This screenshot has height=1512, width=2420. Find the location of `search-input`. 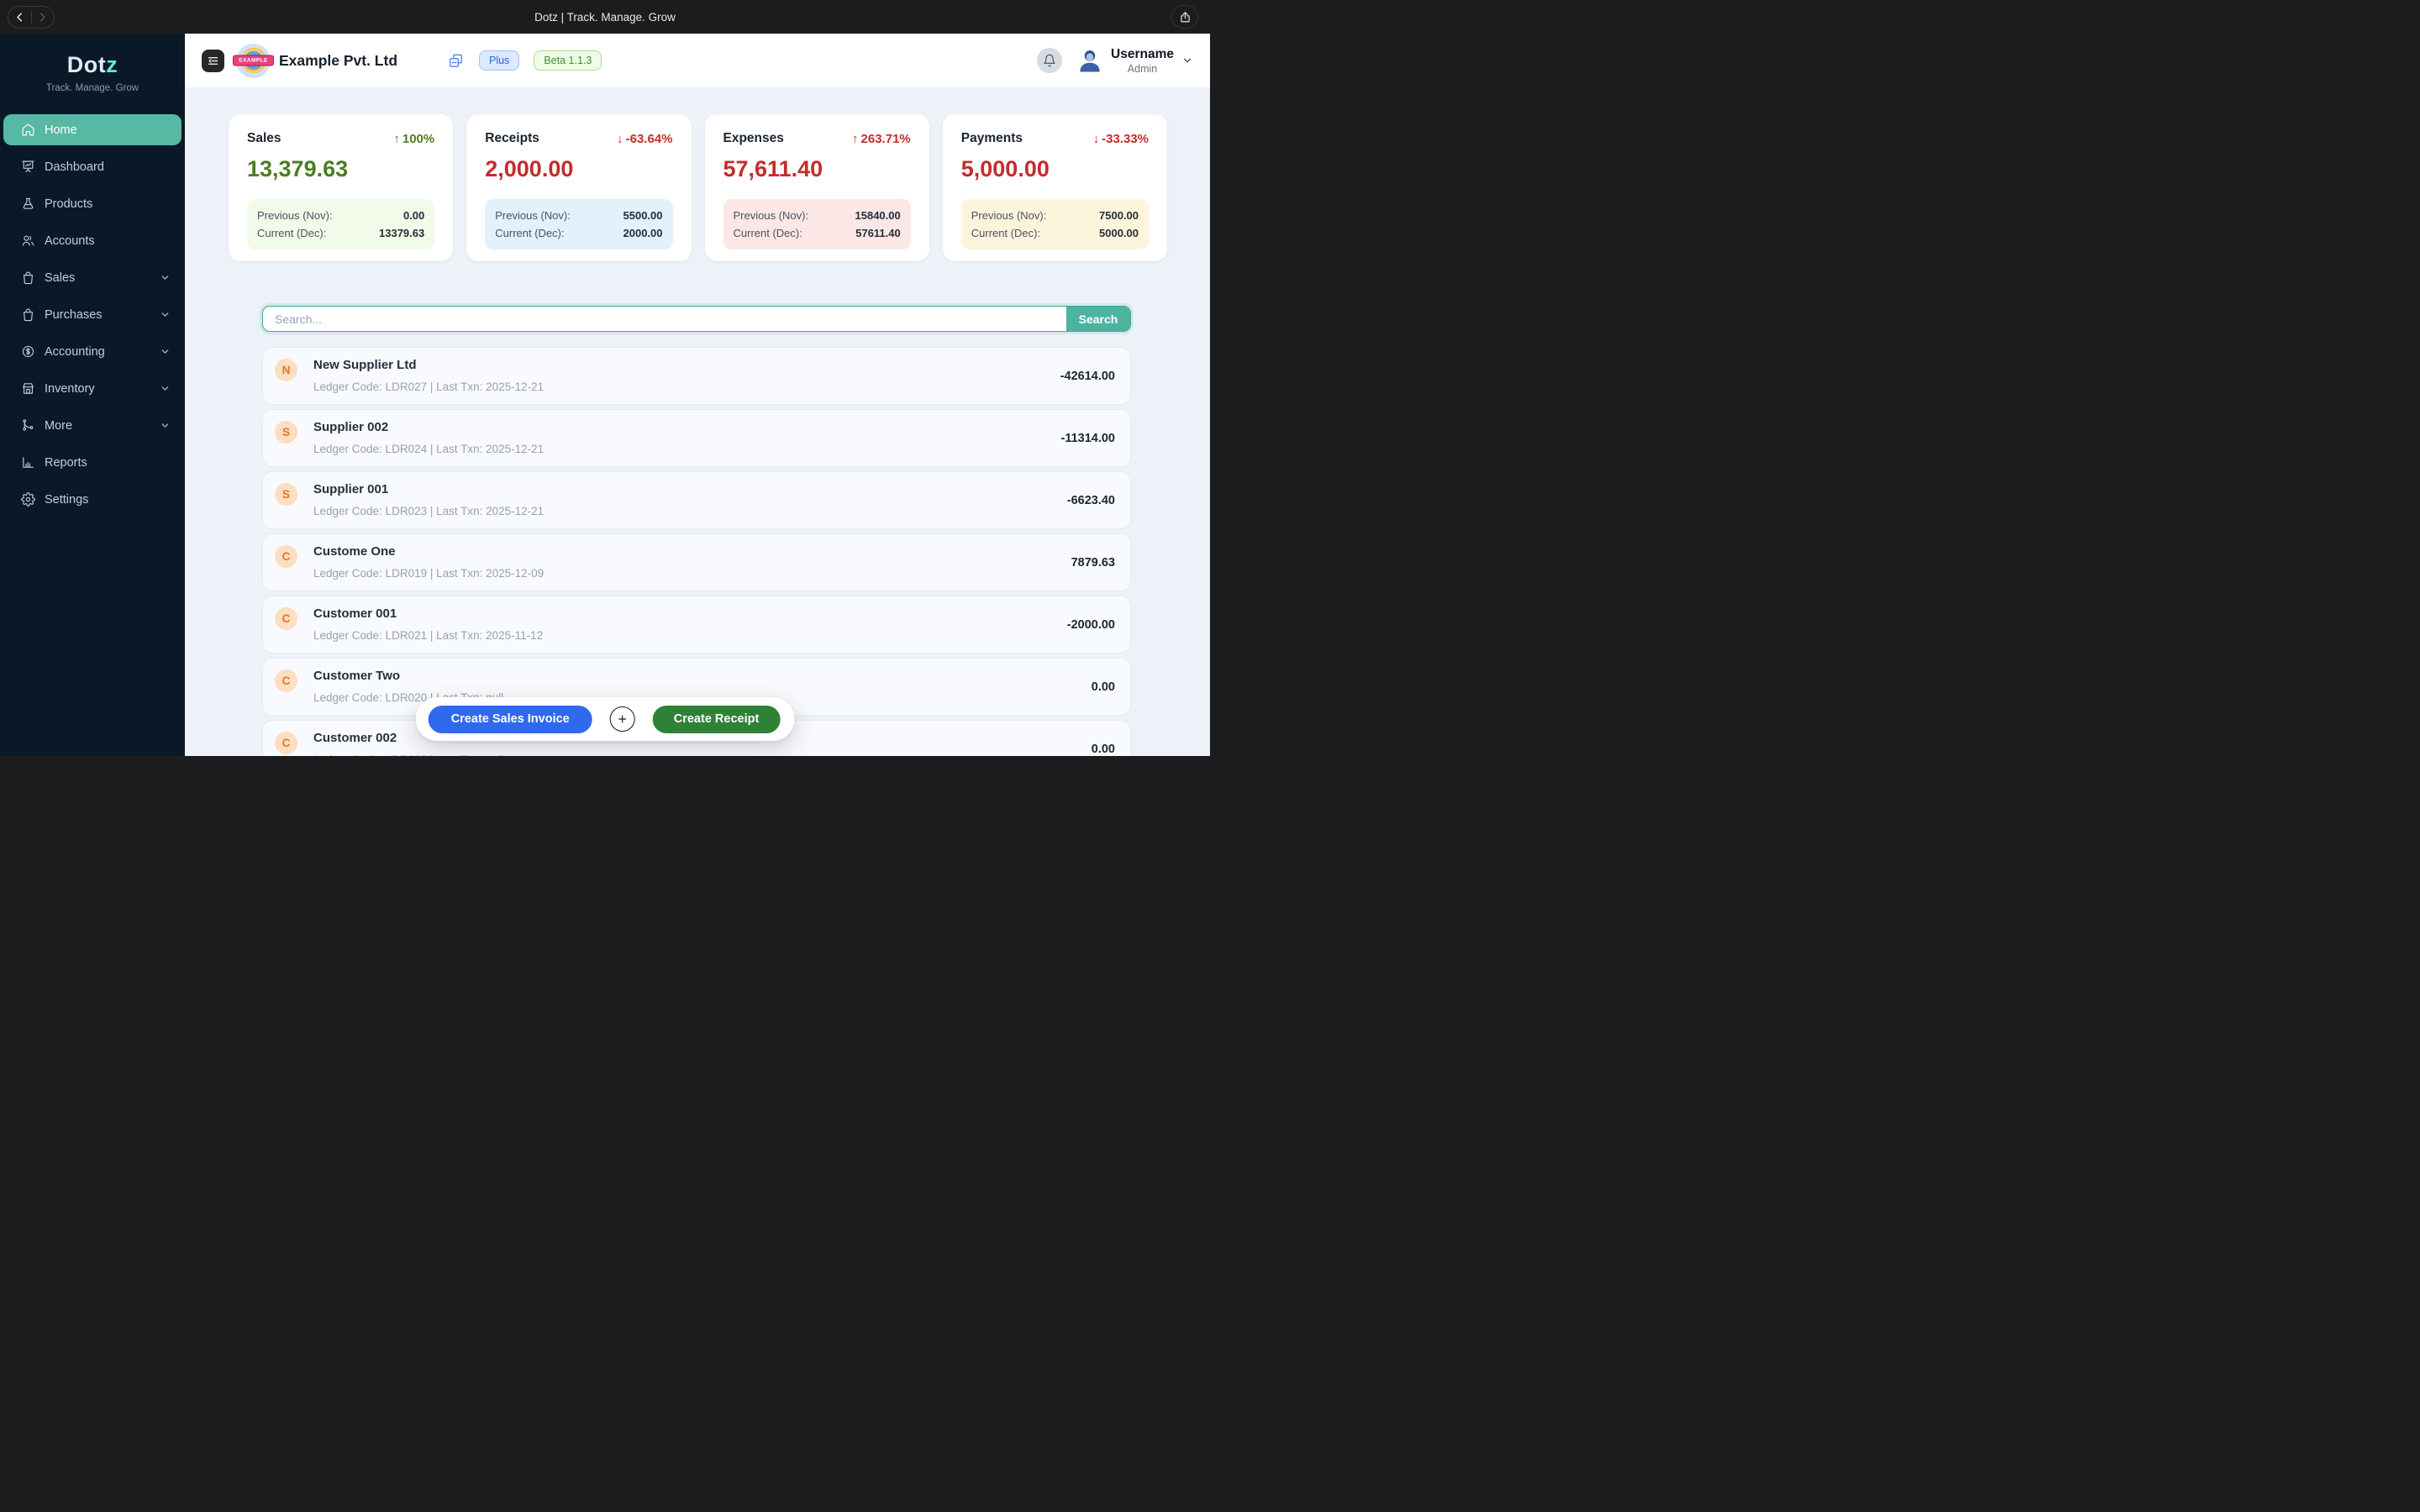

search-input is located at coordinates (664, 319).